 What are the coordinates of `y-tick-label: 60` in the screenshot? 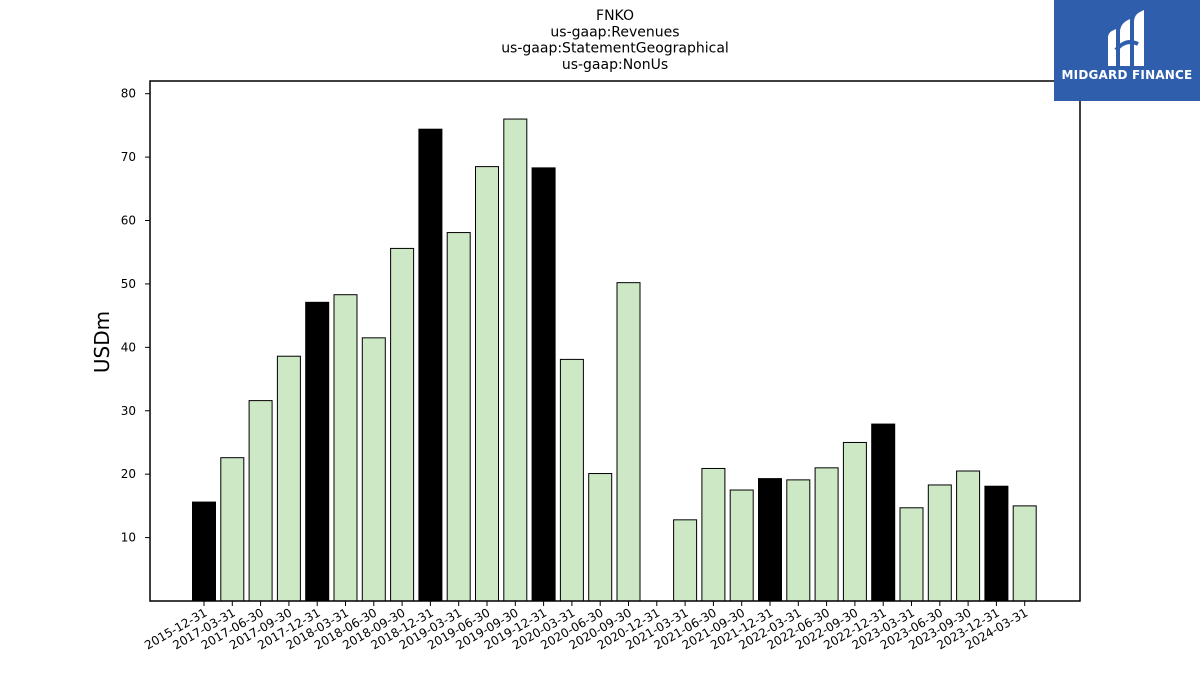 It's located at (128, 221).